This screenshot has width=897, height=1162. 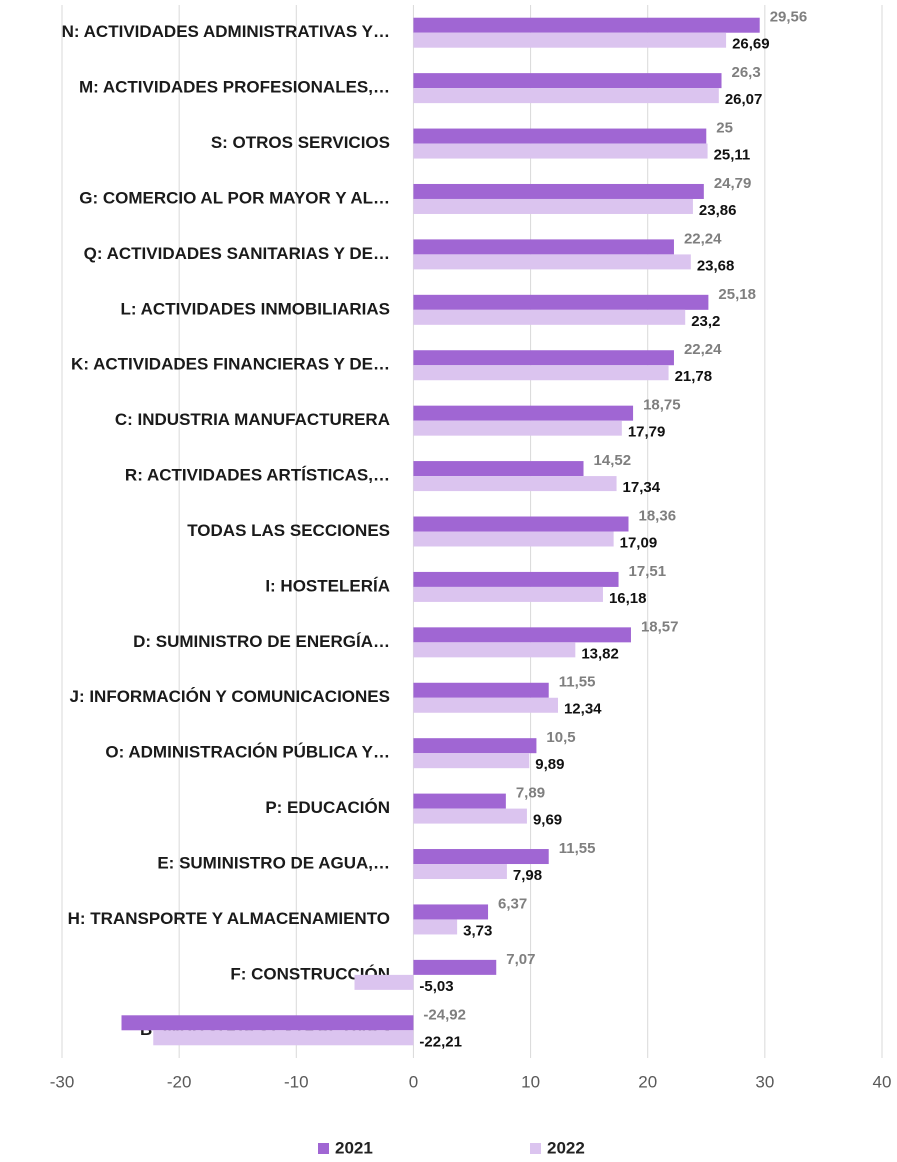 What do you see at coordinates (737, 294) in the screenshot?
I see `value-label: 25,18` at bounding box center [737, 294].